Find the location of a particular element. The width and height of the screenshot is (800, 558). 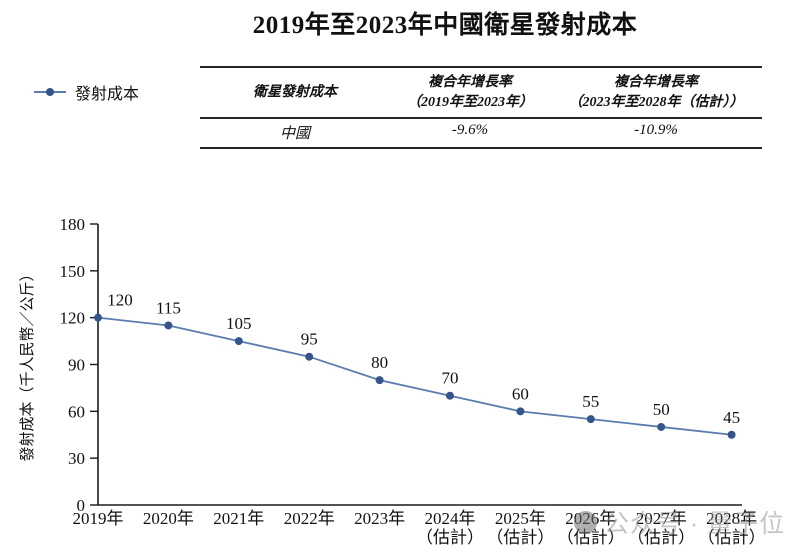

page-title: 2019年至2023年中國衛星發射成本 is located at coordinates (445, 25).